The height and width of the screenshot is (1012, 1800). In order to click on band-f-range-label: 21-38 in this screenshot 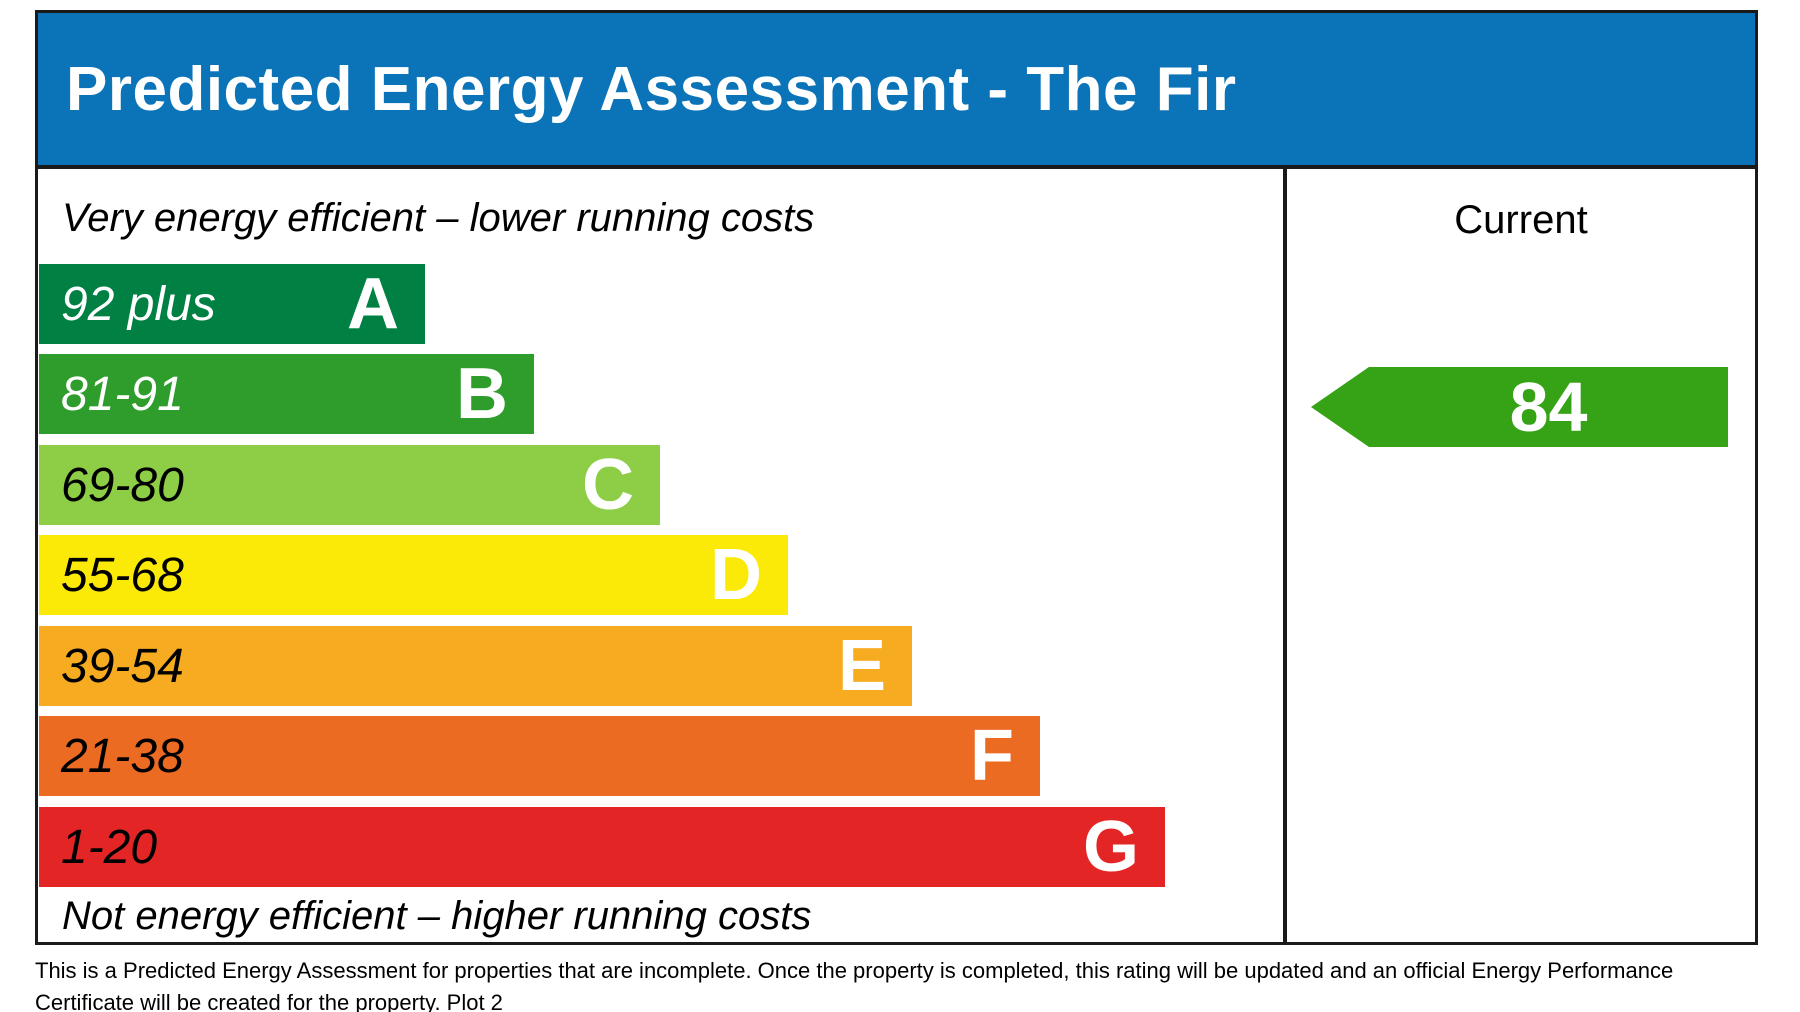, I will do `click(122, 756)`.